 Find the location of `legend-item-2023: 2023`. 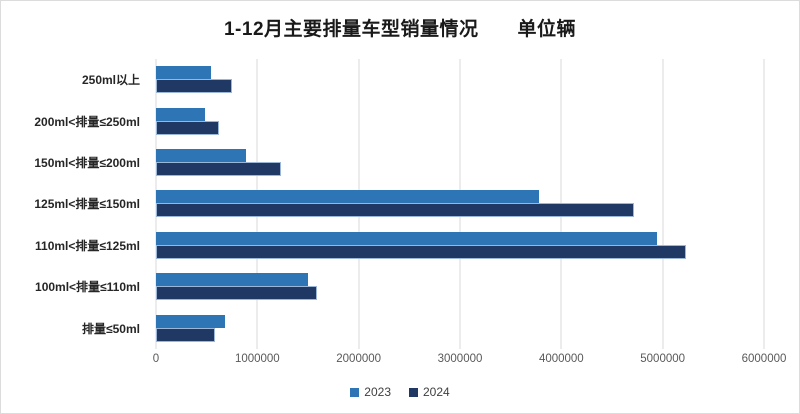

legend-item-2023: 2023 is located at coordinates (370, 392).